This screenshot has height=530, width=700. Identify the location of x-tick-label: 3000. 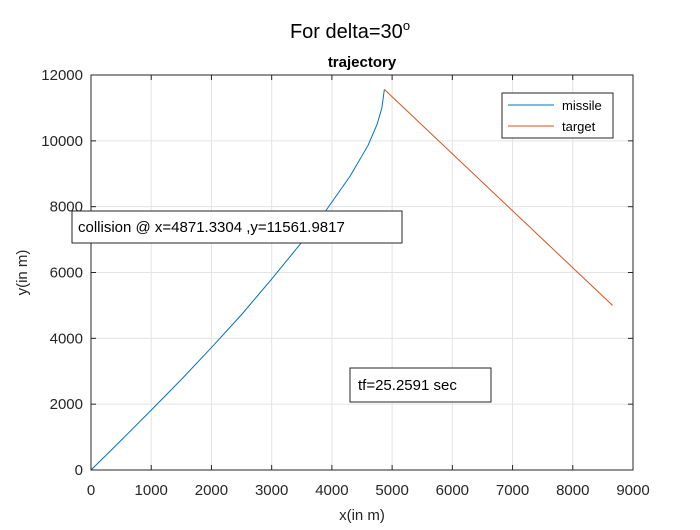
(271, 490).